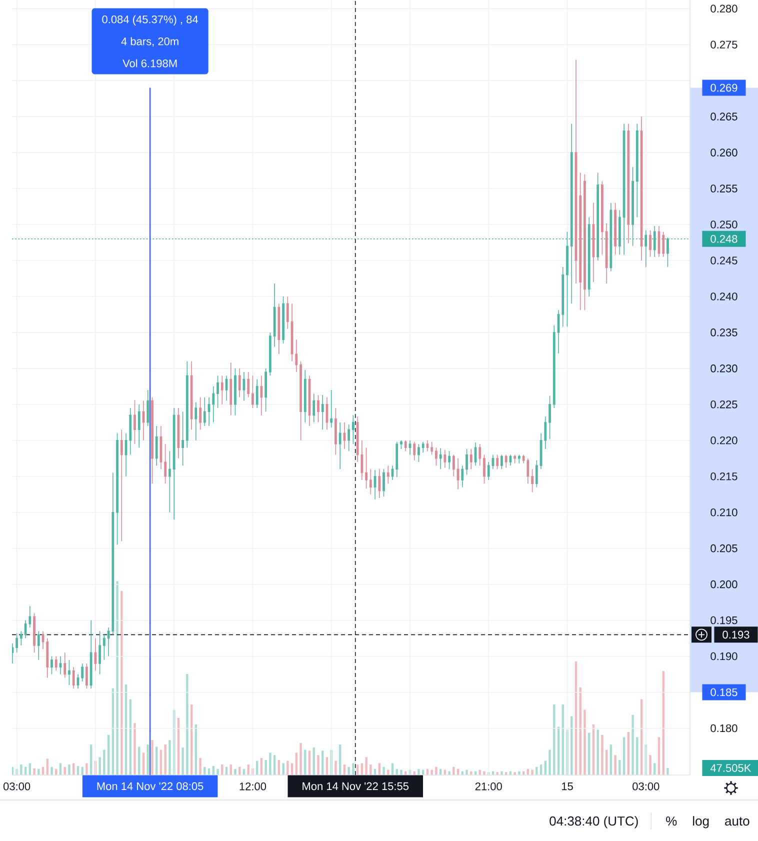  Describe the element at coordinates (724, 152) in the screenshot. I see `y-tick-label: 0.260` at that location.